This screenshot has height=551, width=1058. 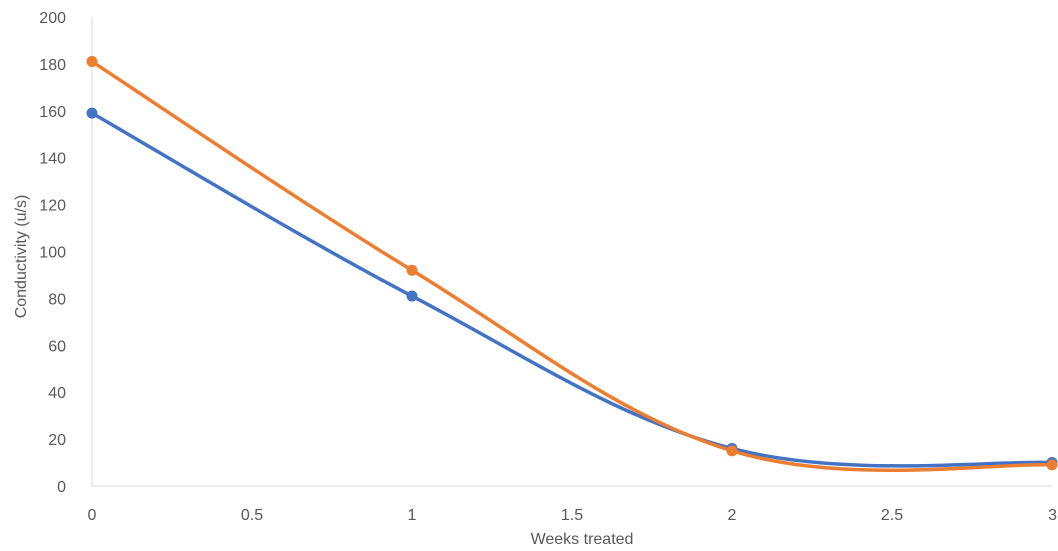 What do you see at coordinates (57, 440) in the screenshot?
I see `y-tick-label: 20` at bounding box center [57, 440].